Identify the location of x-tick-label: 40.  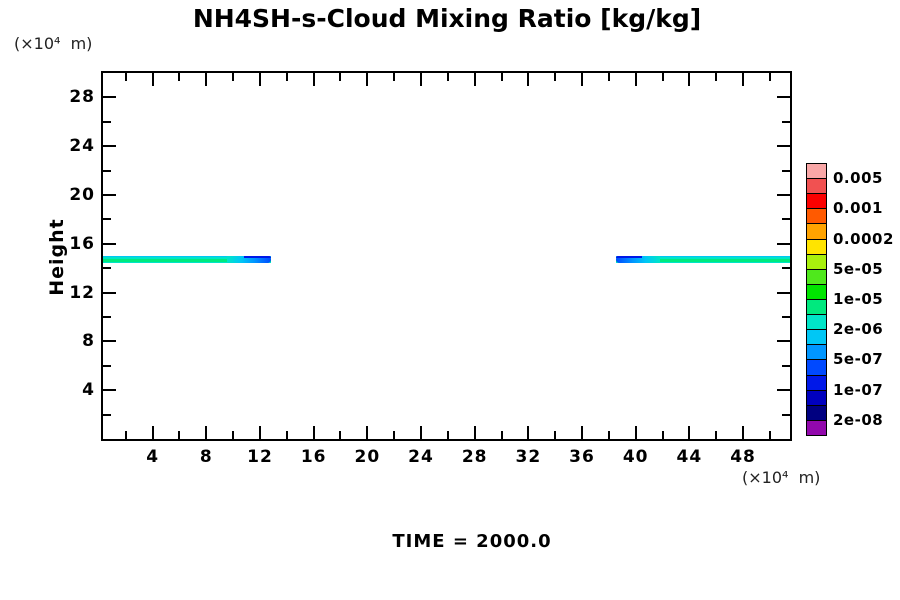
(635, 457).